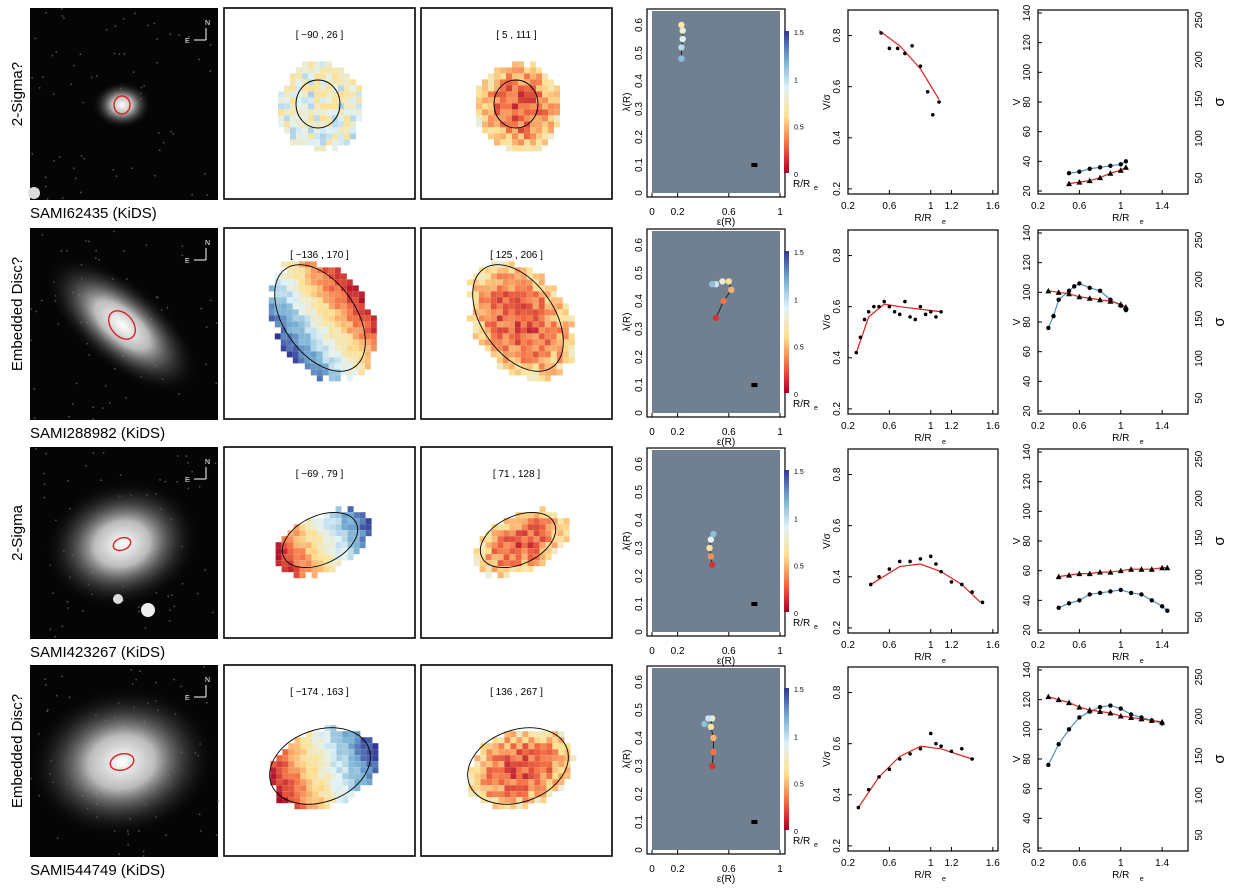 The height and width of the screenshot is (892, 1233). I want to click on colorbar-tick-label: 1.5, so click(799, 472).